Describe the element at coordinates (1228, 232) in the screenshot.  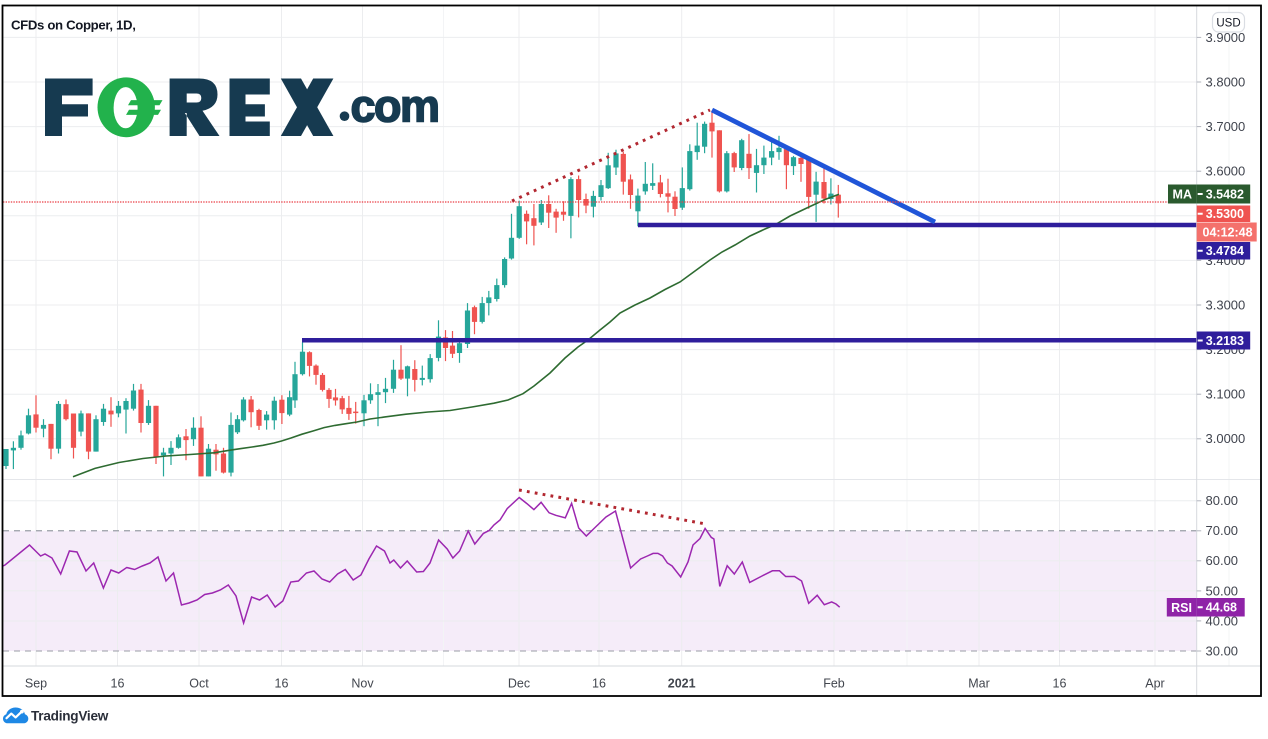
I see `svg-text: 04:12:48` at that location.